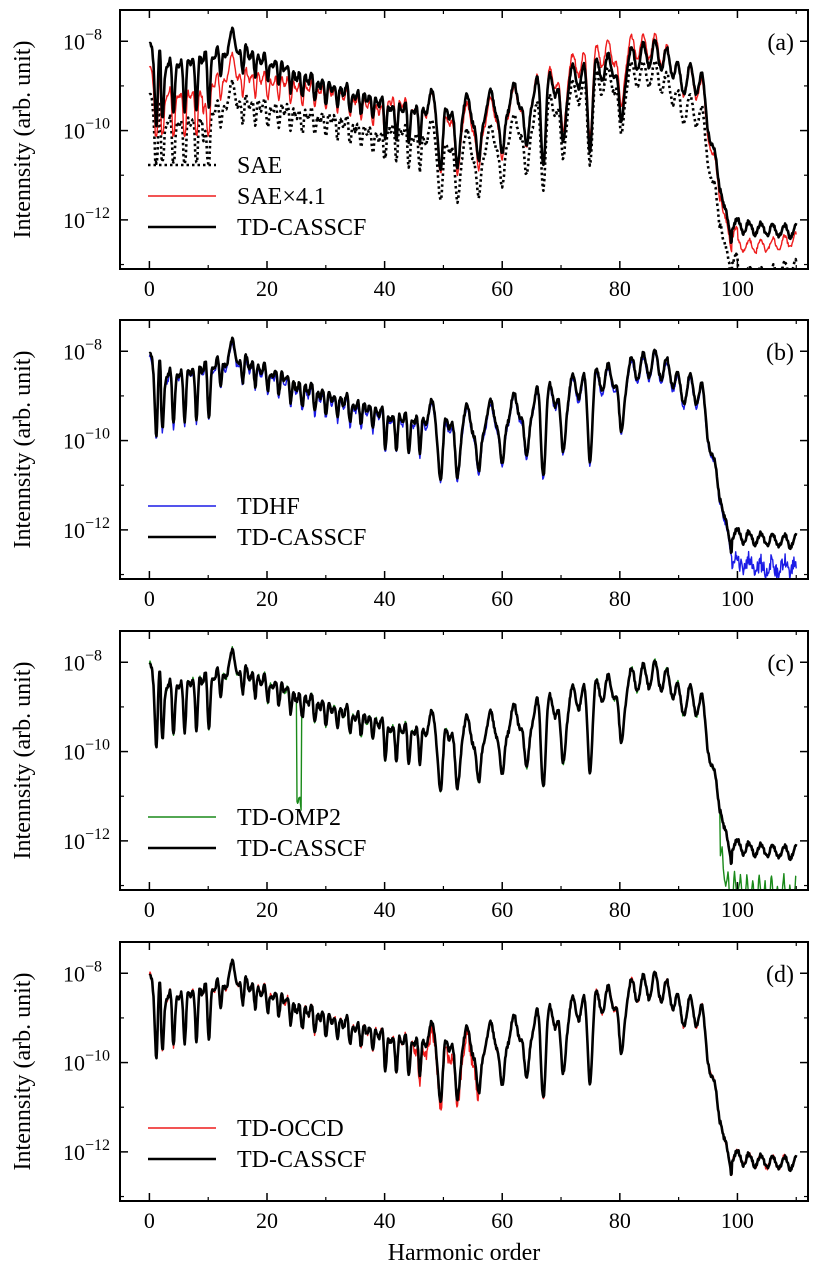 The height and width of the screenshot is (1281, 830). What do you see at coordinates (289, 818) in the screenshot?
I see `legend-label: TD-OMP2` at bounding box center [289, 818].